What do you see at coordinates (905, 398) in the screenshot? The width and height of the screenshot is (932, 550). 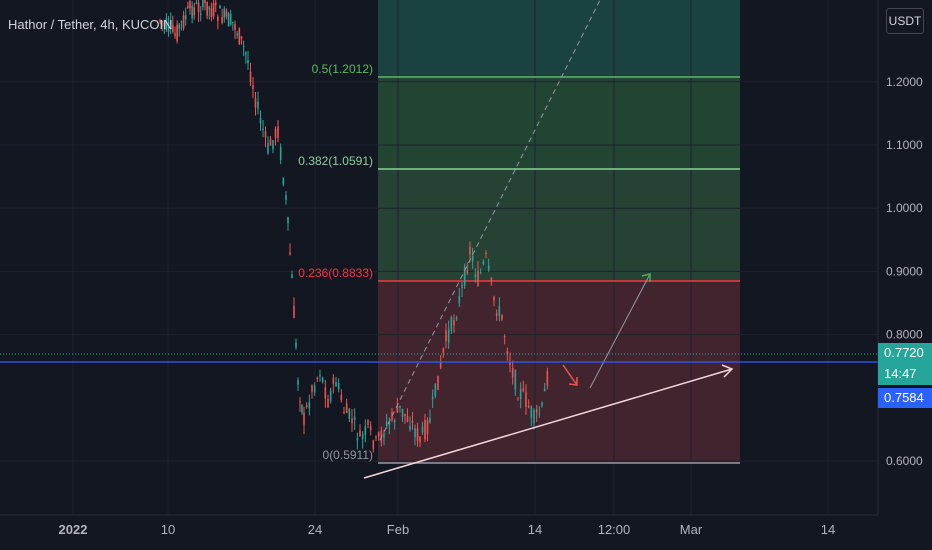 I see `line-price-tag-bg` at bounding box center [905, 398].